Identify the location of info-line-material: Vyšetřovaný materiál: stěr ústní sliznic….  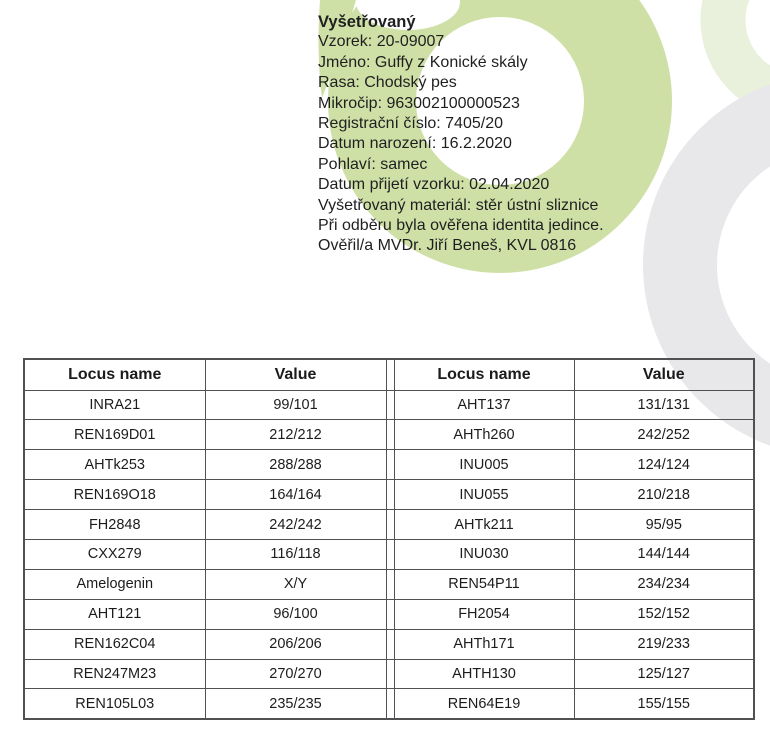
(458, 205).